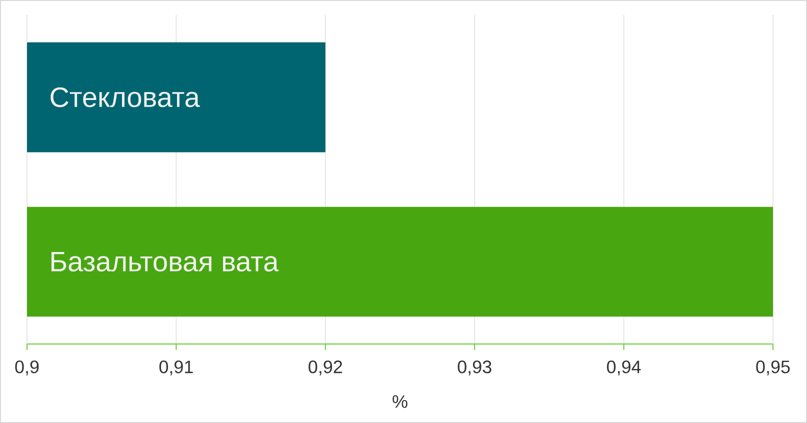  What do you see at coordinates (325, 368) in the screenshot?
I see `x-tick-label: 0,92` at bounding box center [325, 368].